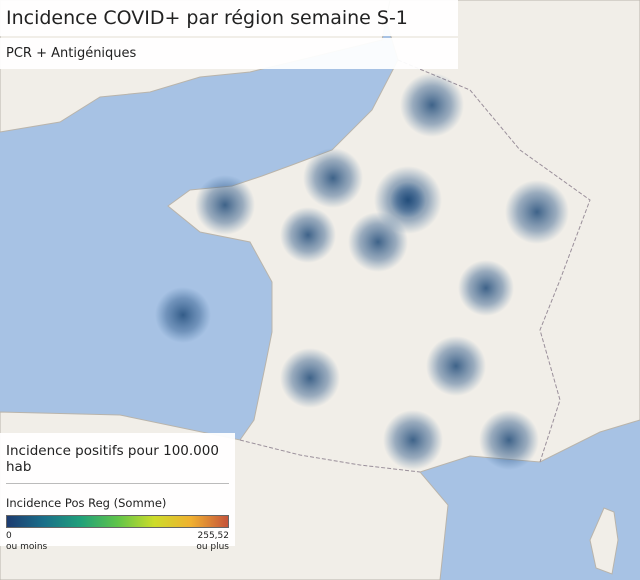 The height and width of the screenshot is (580, 640). I want to click on legend-max: 255,52, so click(213, 536).